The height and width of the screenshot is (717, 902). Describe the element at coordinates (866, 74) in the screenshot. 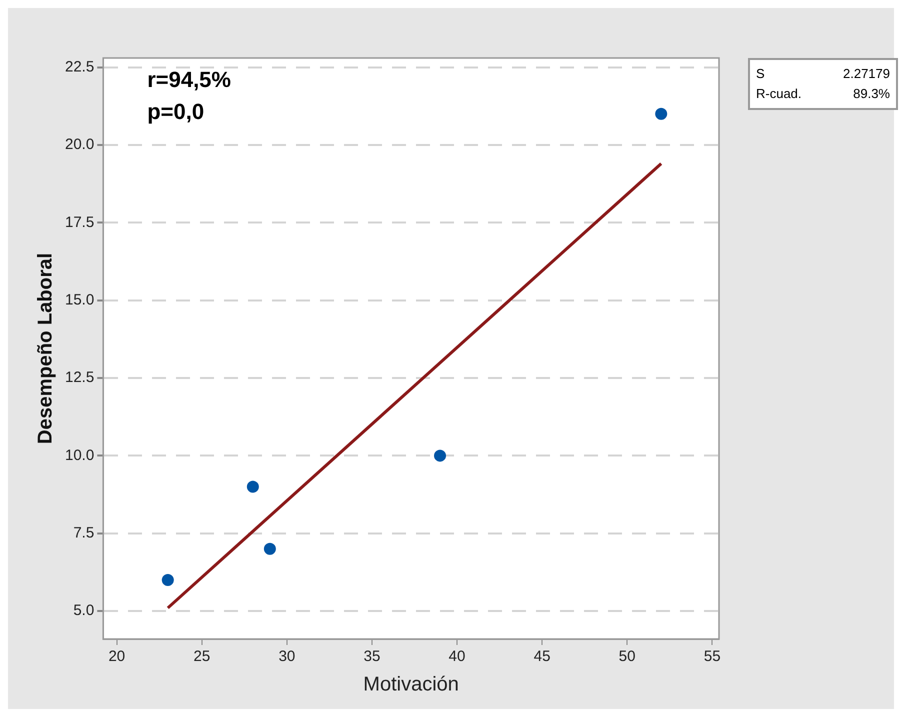

I see `text: 2.27179` at that location.